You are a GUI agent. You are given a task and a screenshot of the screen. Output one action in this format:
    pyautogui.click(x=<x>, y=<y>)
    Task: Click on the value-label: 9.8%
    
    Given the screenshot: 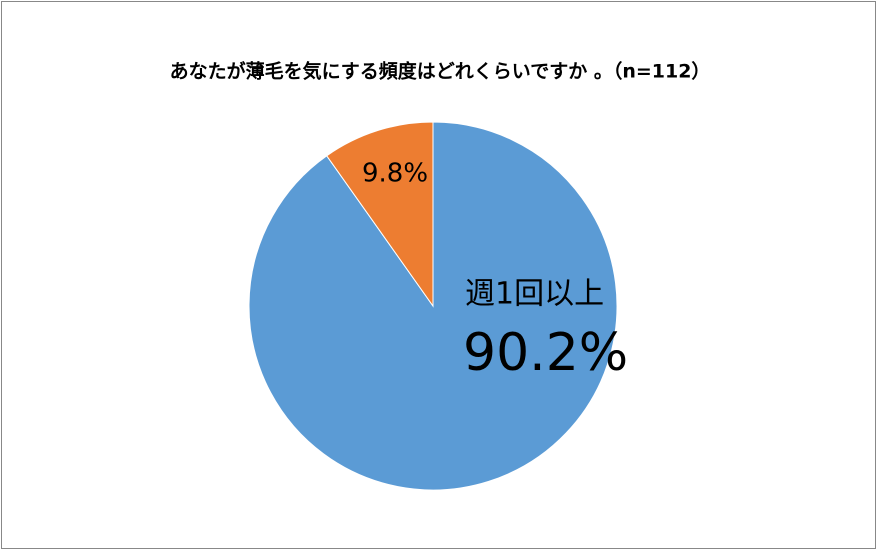 What is the action you would take?
    pyautogui.click(x=395, y=174)
    